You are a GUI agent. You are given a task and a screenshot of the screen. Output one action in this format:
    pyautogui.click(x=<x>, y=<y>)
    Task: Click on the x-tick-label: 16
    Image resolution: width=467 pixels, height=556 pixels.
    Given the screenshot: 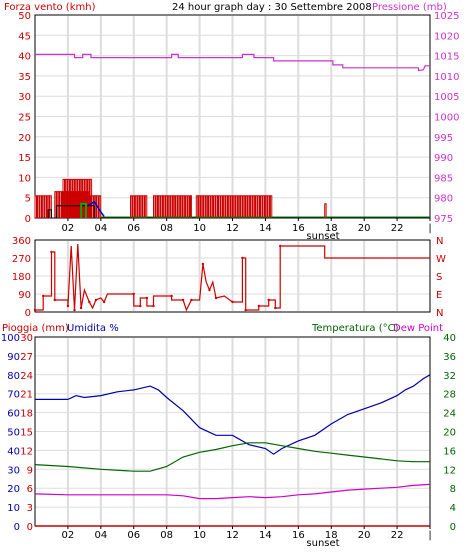 What is the action you would take?
    pyautogui.click(x=298, y=535)
    